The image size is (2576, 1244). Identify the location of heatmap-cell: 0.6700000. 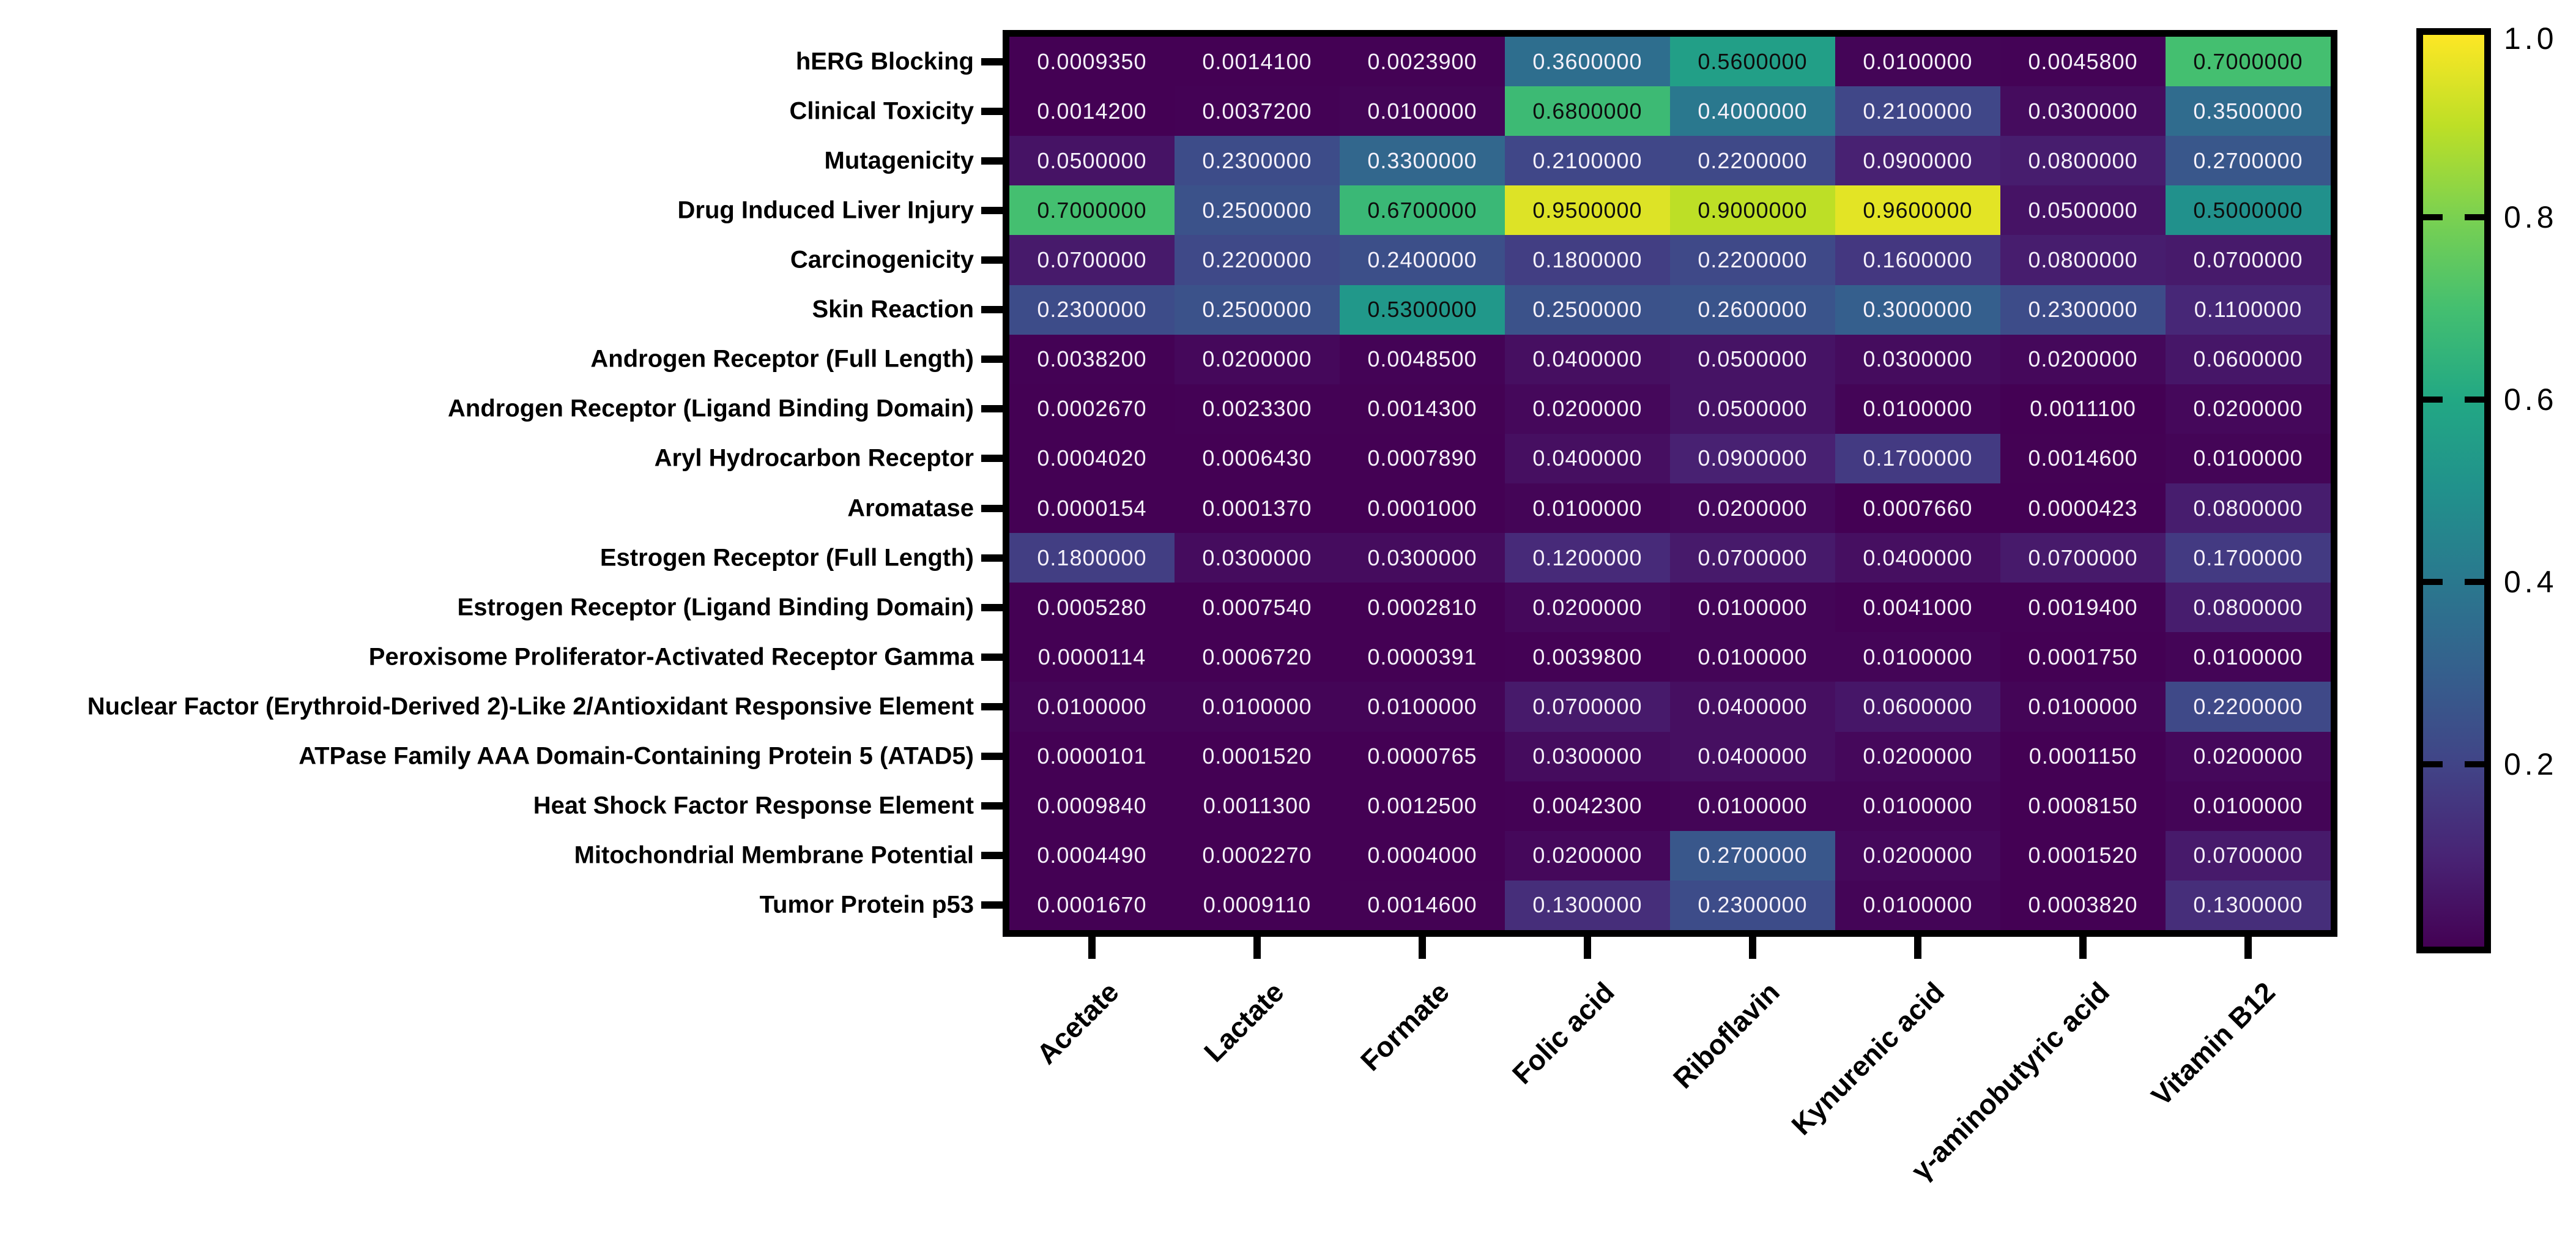
(1422, 210).